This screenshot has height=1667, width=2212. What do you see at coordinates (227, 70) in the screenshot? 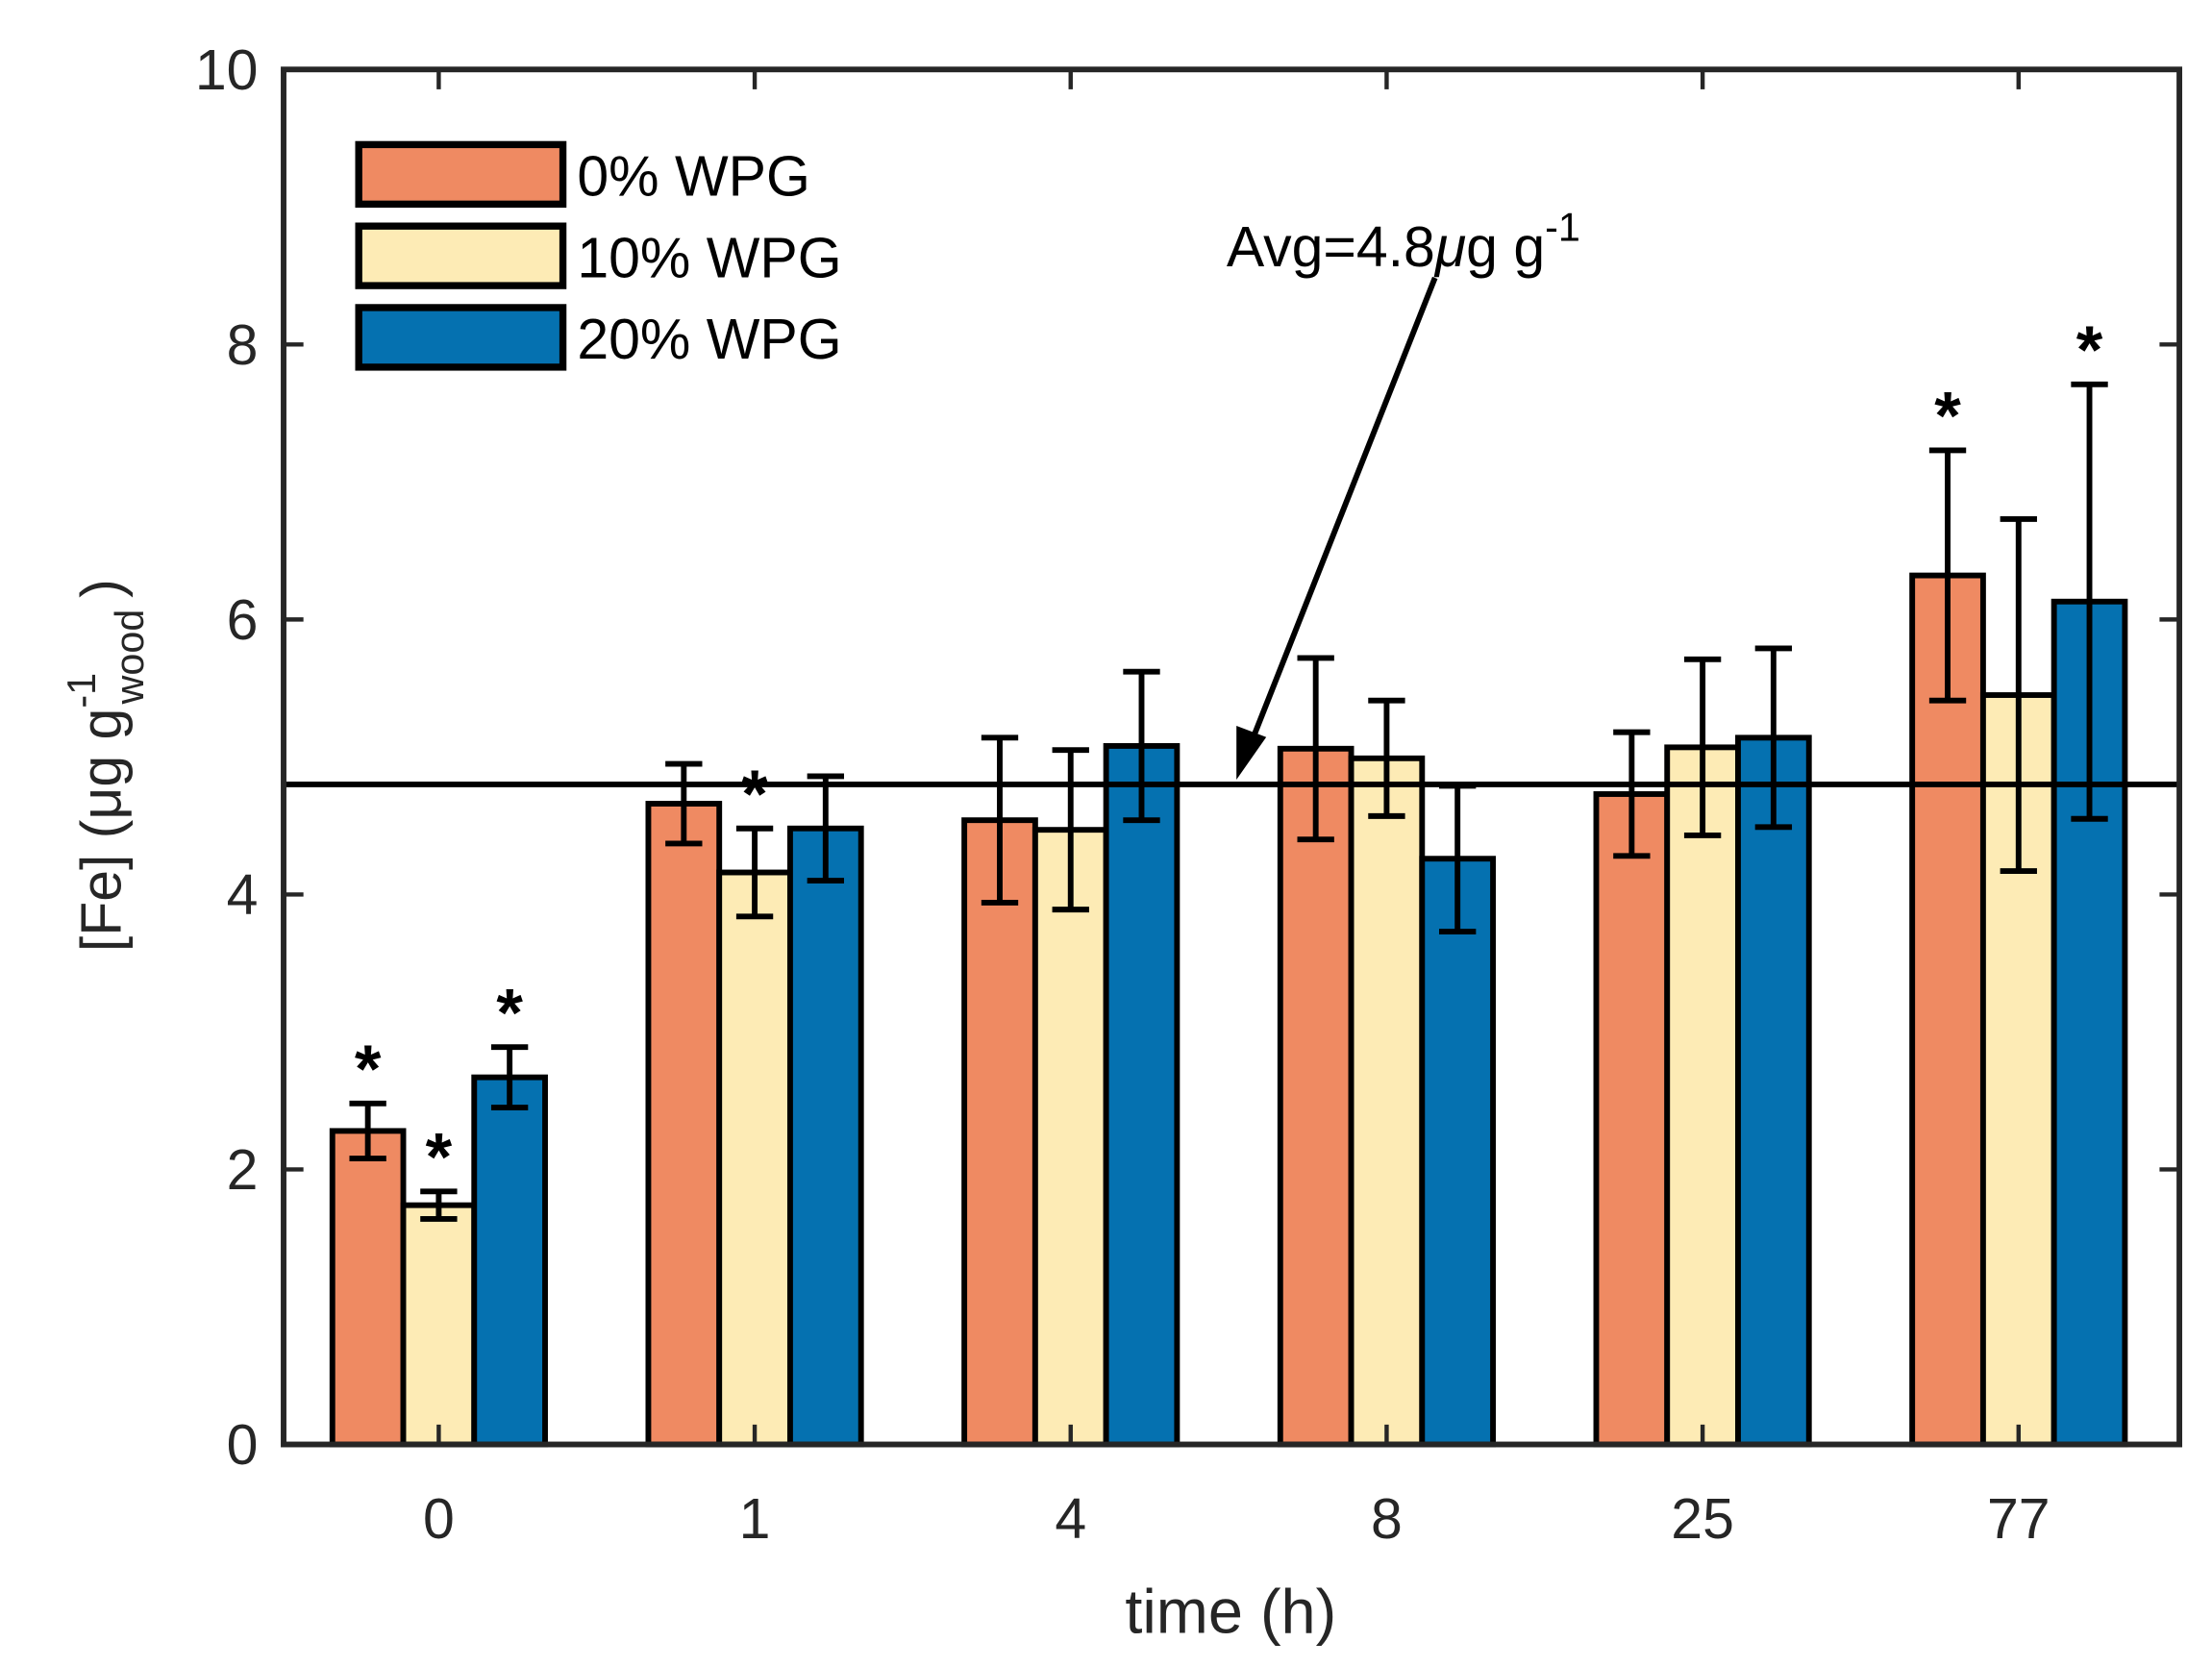
I see `y-tick-label: 10` at bounding box center [227, 70].